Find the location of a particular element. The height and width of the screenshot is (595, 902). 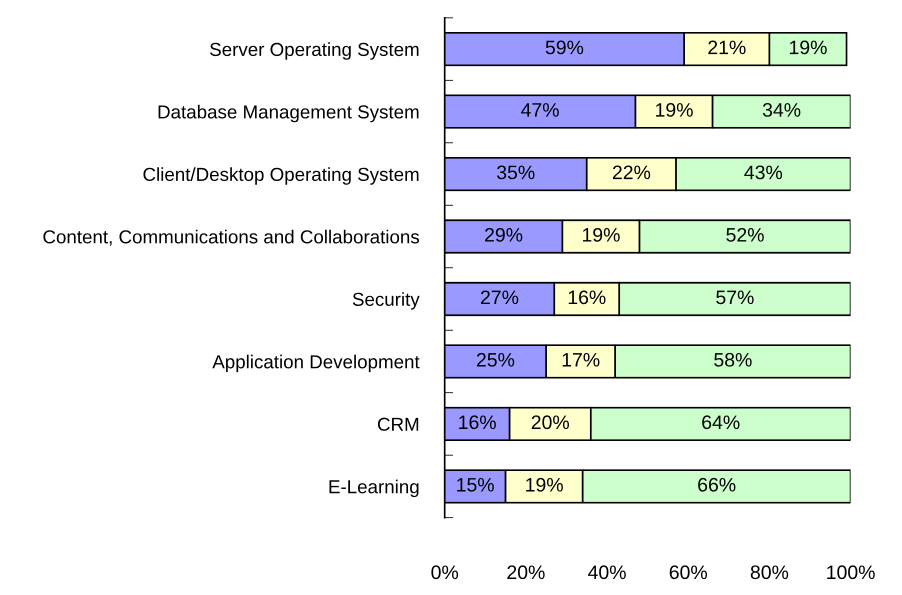

y-tick-label: E-Learning is located at coordinates (374, 489).